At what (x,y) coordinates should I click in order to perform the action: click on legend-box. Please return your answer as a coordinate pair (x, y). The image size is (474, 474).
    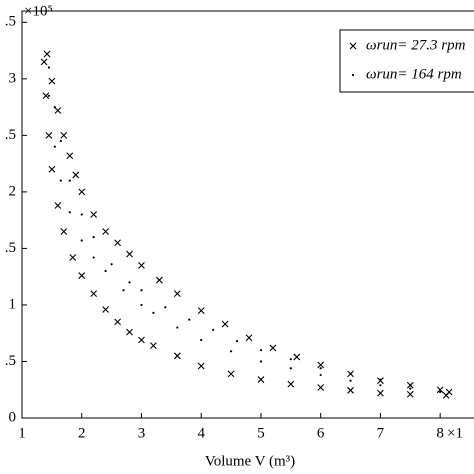
    Looking at the image, I should click on (406, 61).